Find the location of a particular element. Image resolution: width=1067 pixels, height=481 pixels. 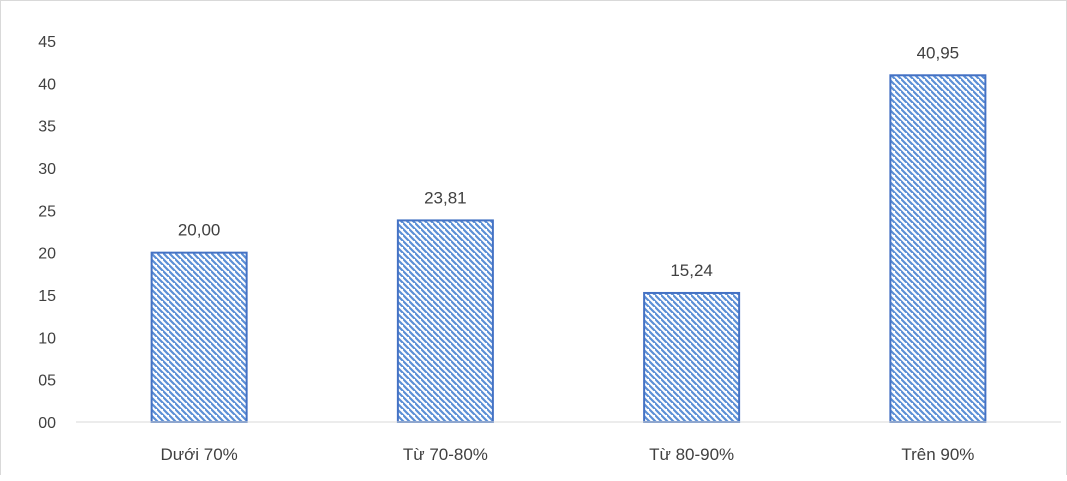

data-label: 40,95 is located at coordinates (938, 52).